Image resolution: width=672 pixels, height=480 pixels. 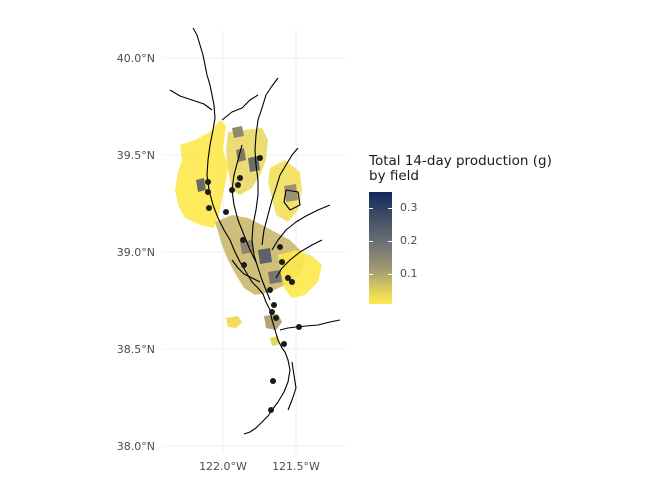 I want to click on canal-loop, so click(x=292, y=200).